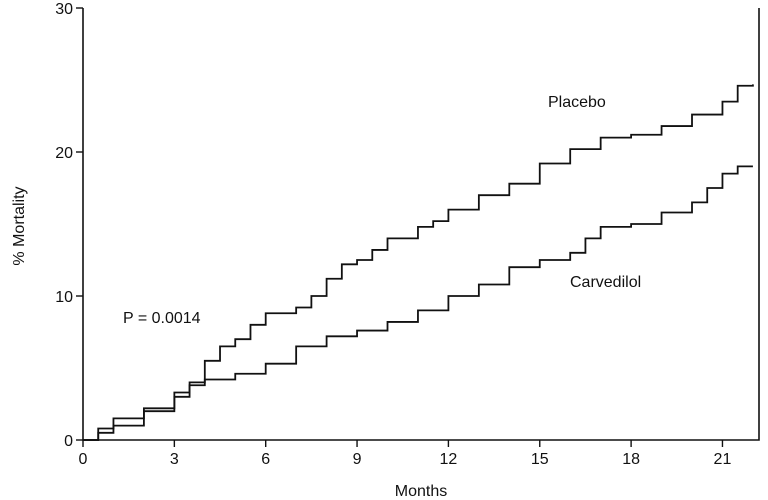  Describe the element at coordinates (605, 282) in the screenshot. I see `series-label-carvedilol: Carvedilol` at that location.